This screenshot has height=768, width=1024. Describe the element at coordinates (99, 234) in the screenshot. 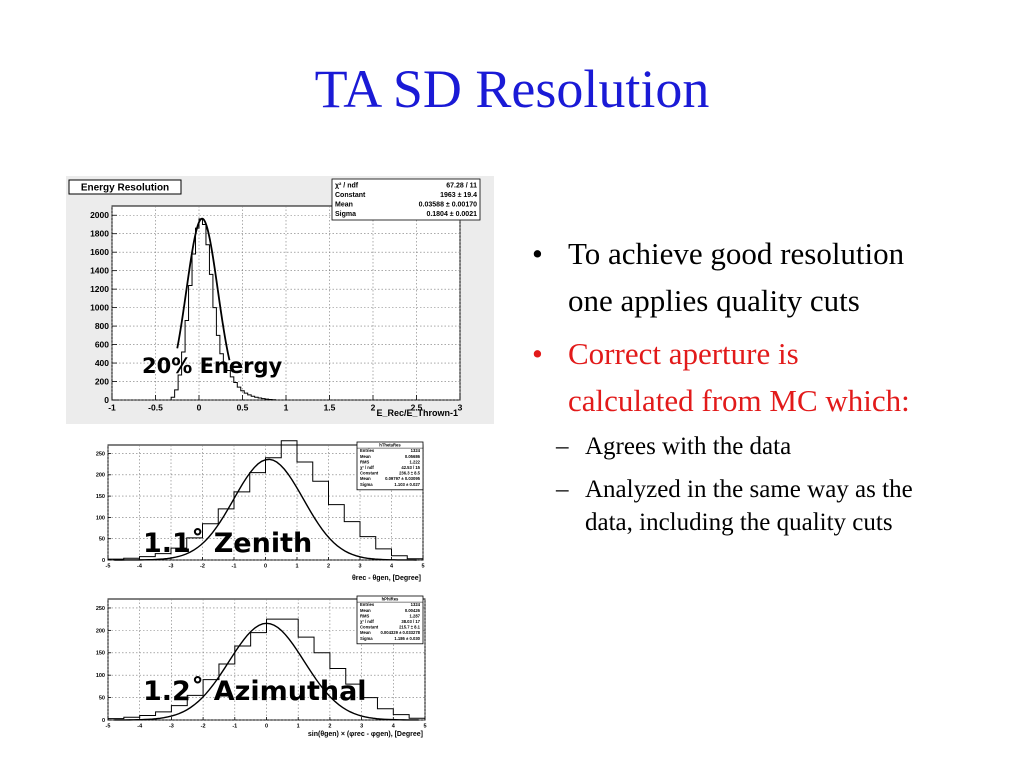

I see `y-tick-label: 1800` at that location.